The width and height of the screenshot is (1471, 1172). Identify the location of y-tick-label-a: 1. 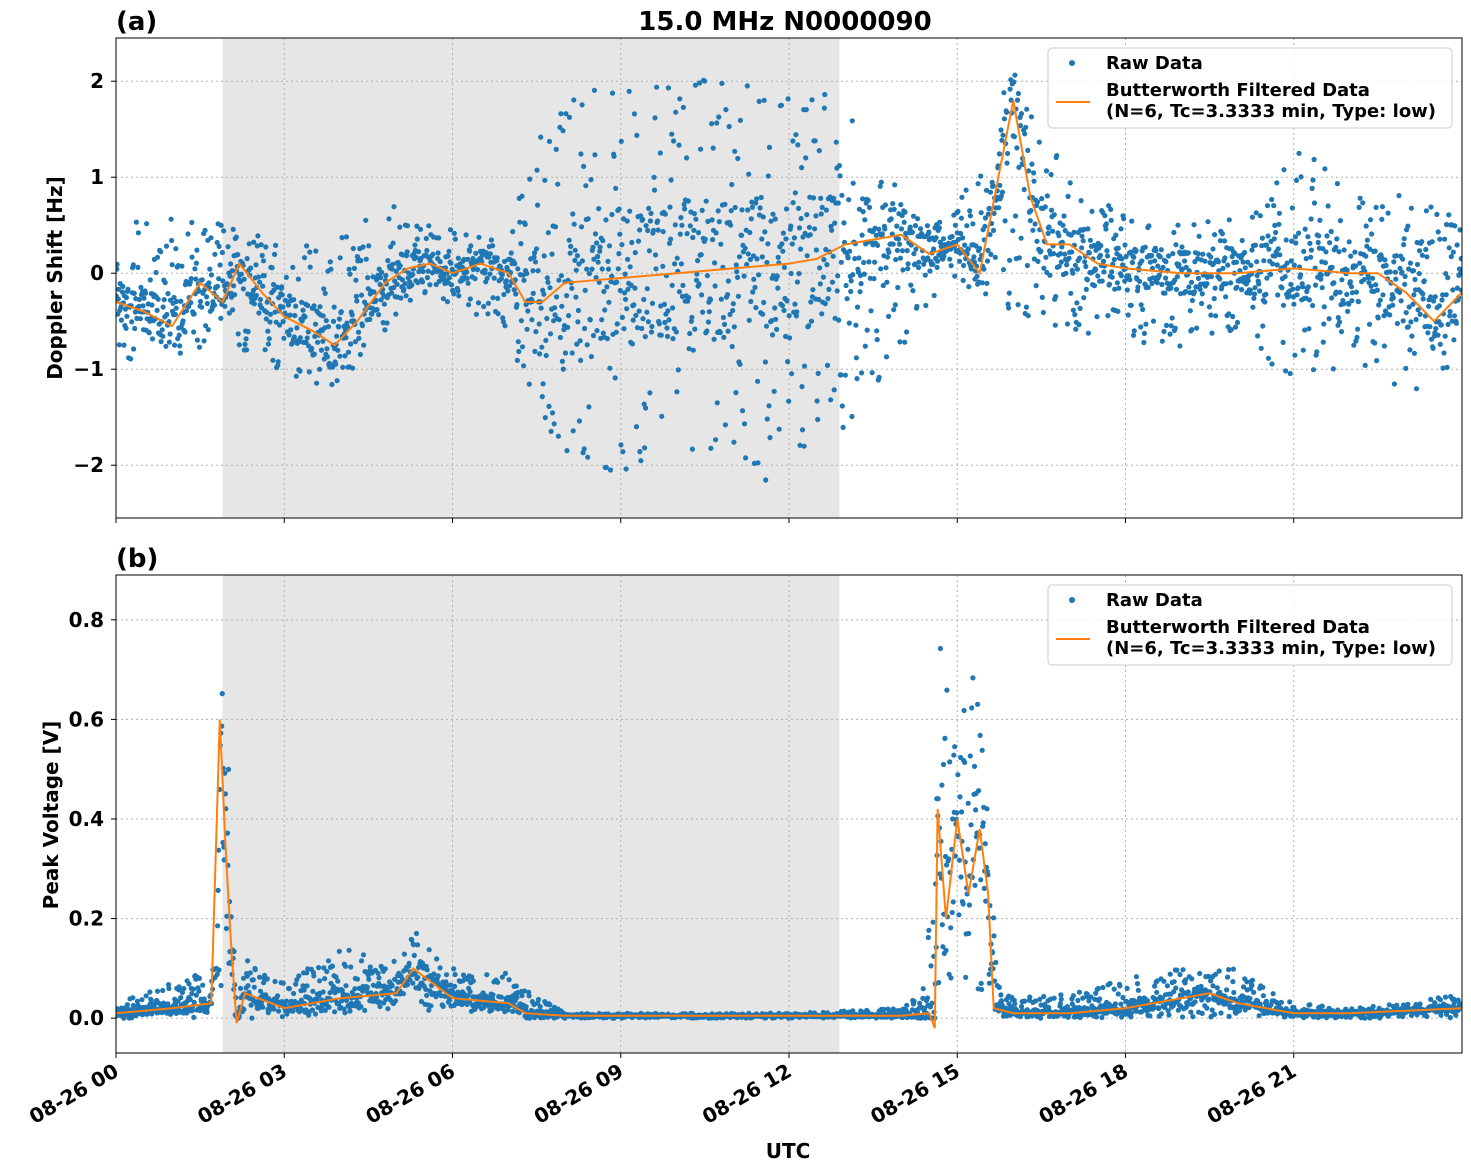
(97, 177).